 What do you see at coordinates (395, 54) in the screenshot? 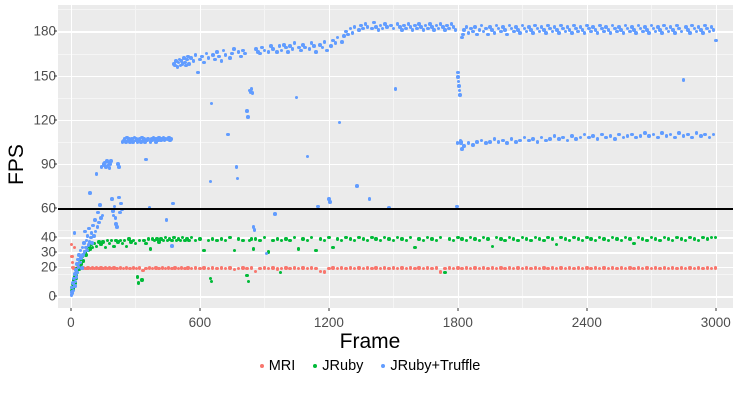
I see `grid-minor-horizontal` at bounding box center [395, 54].